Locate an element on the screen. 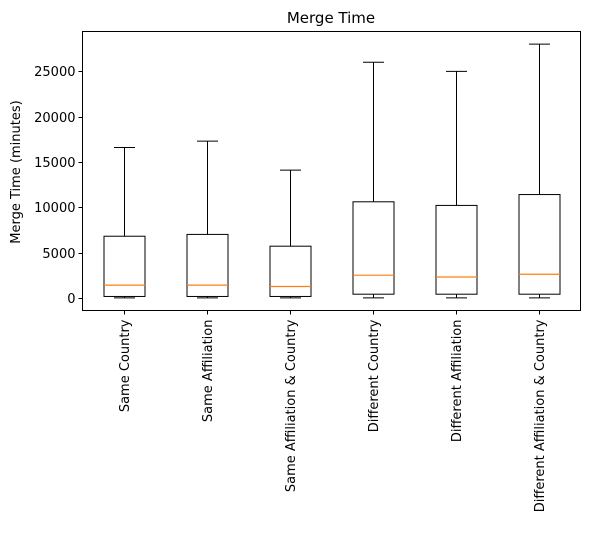 Image resolution: width=589 pixels, height=536 pixels. x-tick-label: Different Country is located at coordinates (374, 375).